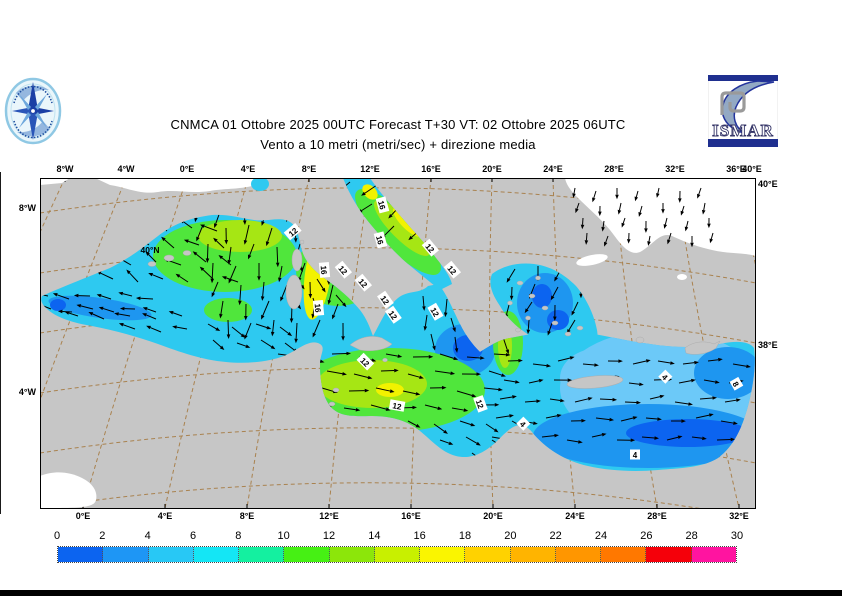 This screenshot has width=842, height=596. What do you see at coordinates (743, 130) in the screenshot?
I see `ismar-wordmark: ISMAR` at bounding box center [743, 130].